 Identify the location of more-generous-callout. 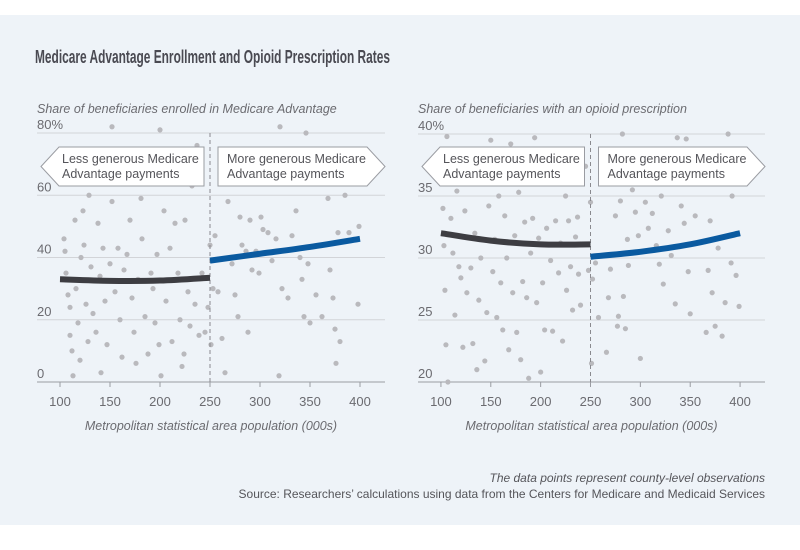
(301, 166).